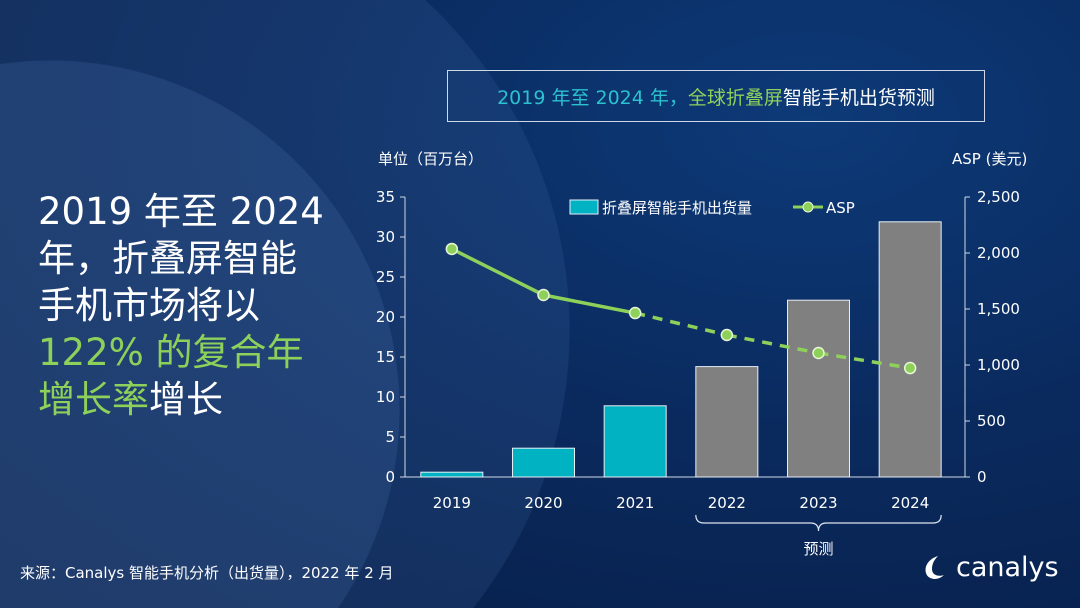 This screenshot has height=608, width=1080. Describe the element at coordinates (390, 437) in the screenshot. I see `y-tick-label: 5` at that location.